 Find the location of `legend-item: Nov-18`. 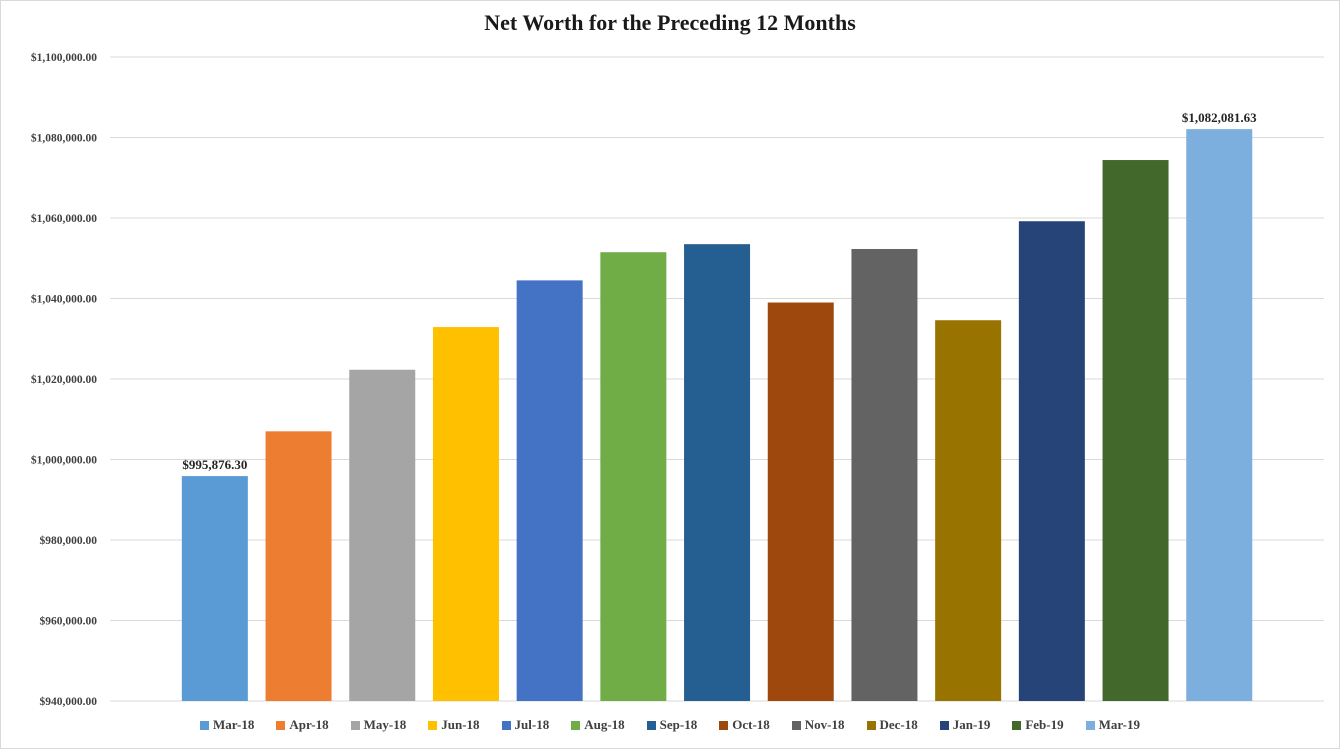

legend-item: Nov-18 is located at coordinates (818, 725).